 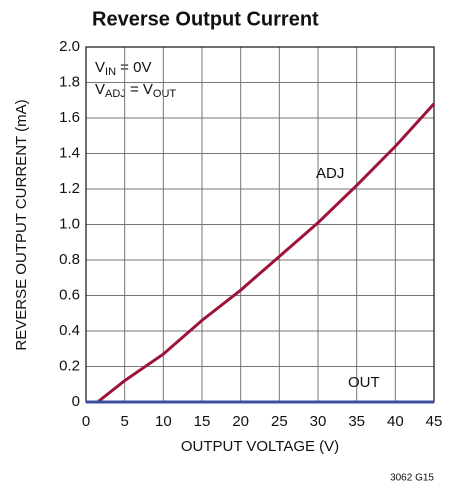 What do you see at coordinates (364, 382) in the screenshot?
I see `series-label: OUT` at bounding box center [364, 382].